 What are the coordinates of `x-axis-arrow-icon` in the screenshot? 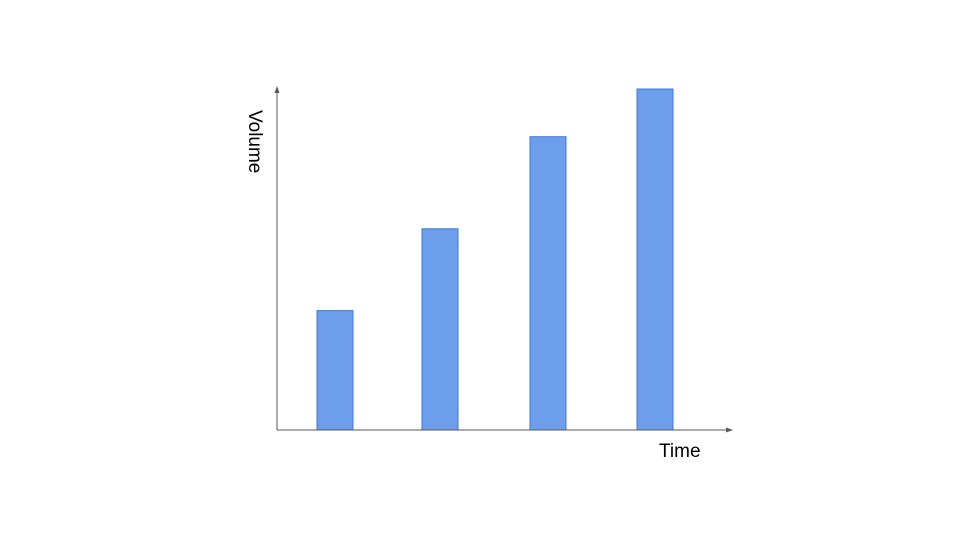 It's located at (729, 430).